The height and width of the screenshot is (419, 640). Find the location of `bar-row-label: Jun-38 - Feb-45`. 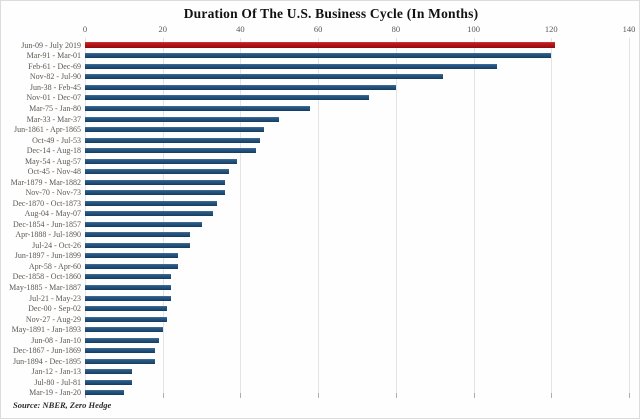

bar-row-label: Jun-38 - Feb-45 is located at coordinates (55, 87).